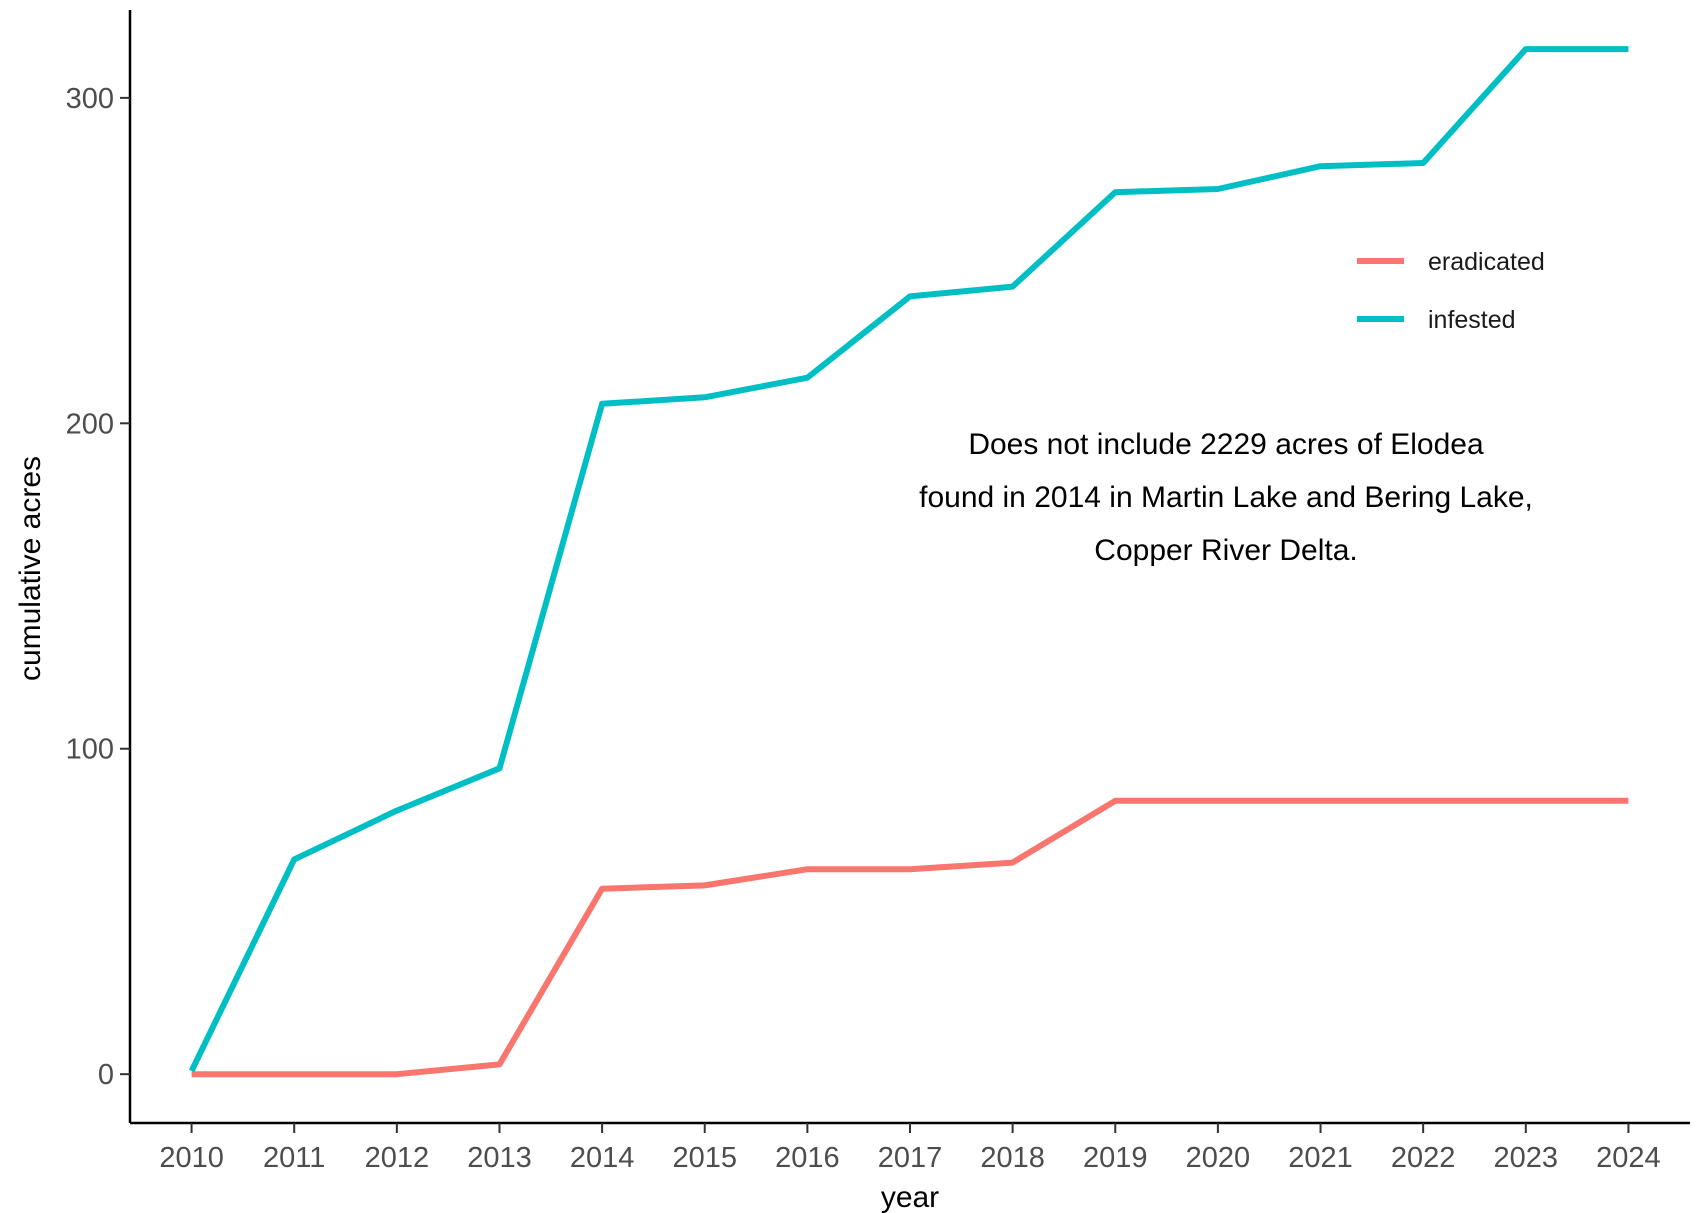  What do you see at coordinates (602, 1158) in the screenshot?
I see `x-tick-label: 2014` at bounding box center [602, 1158].